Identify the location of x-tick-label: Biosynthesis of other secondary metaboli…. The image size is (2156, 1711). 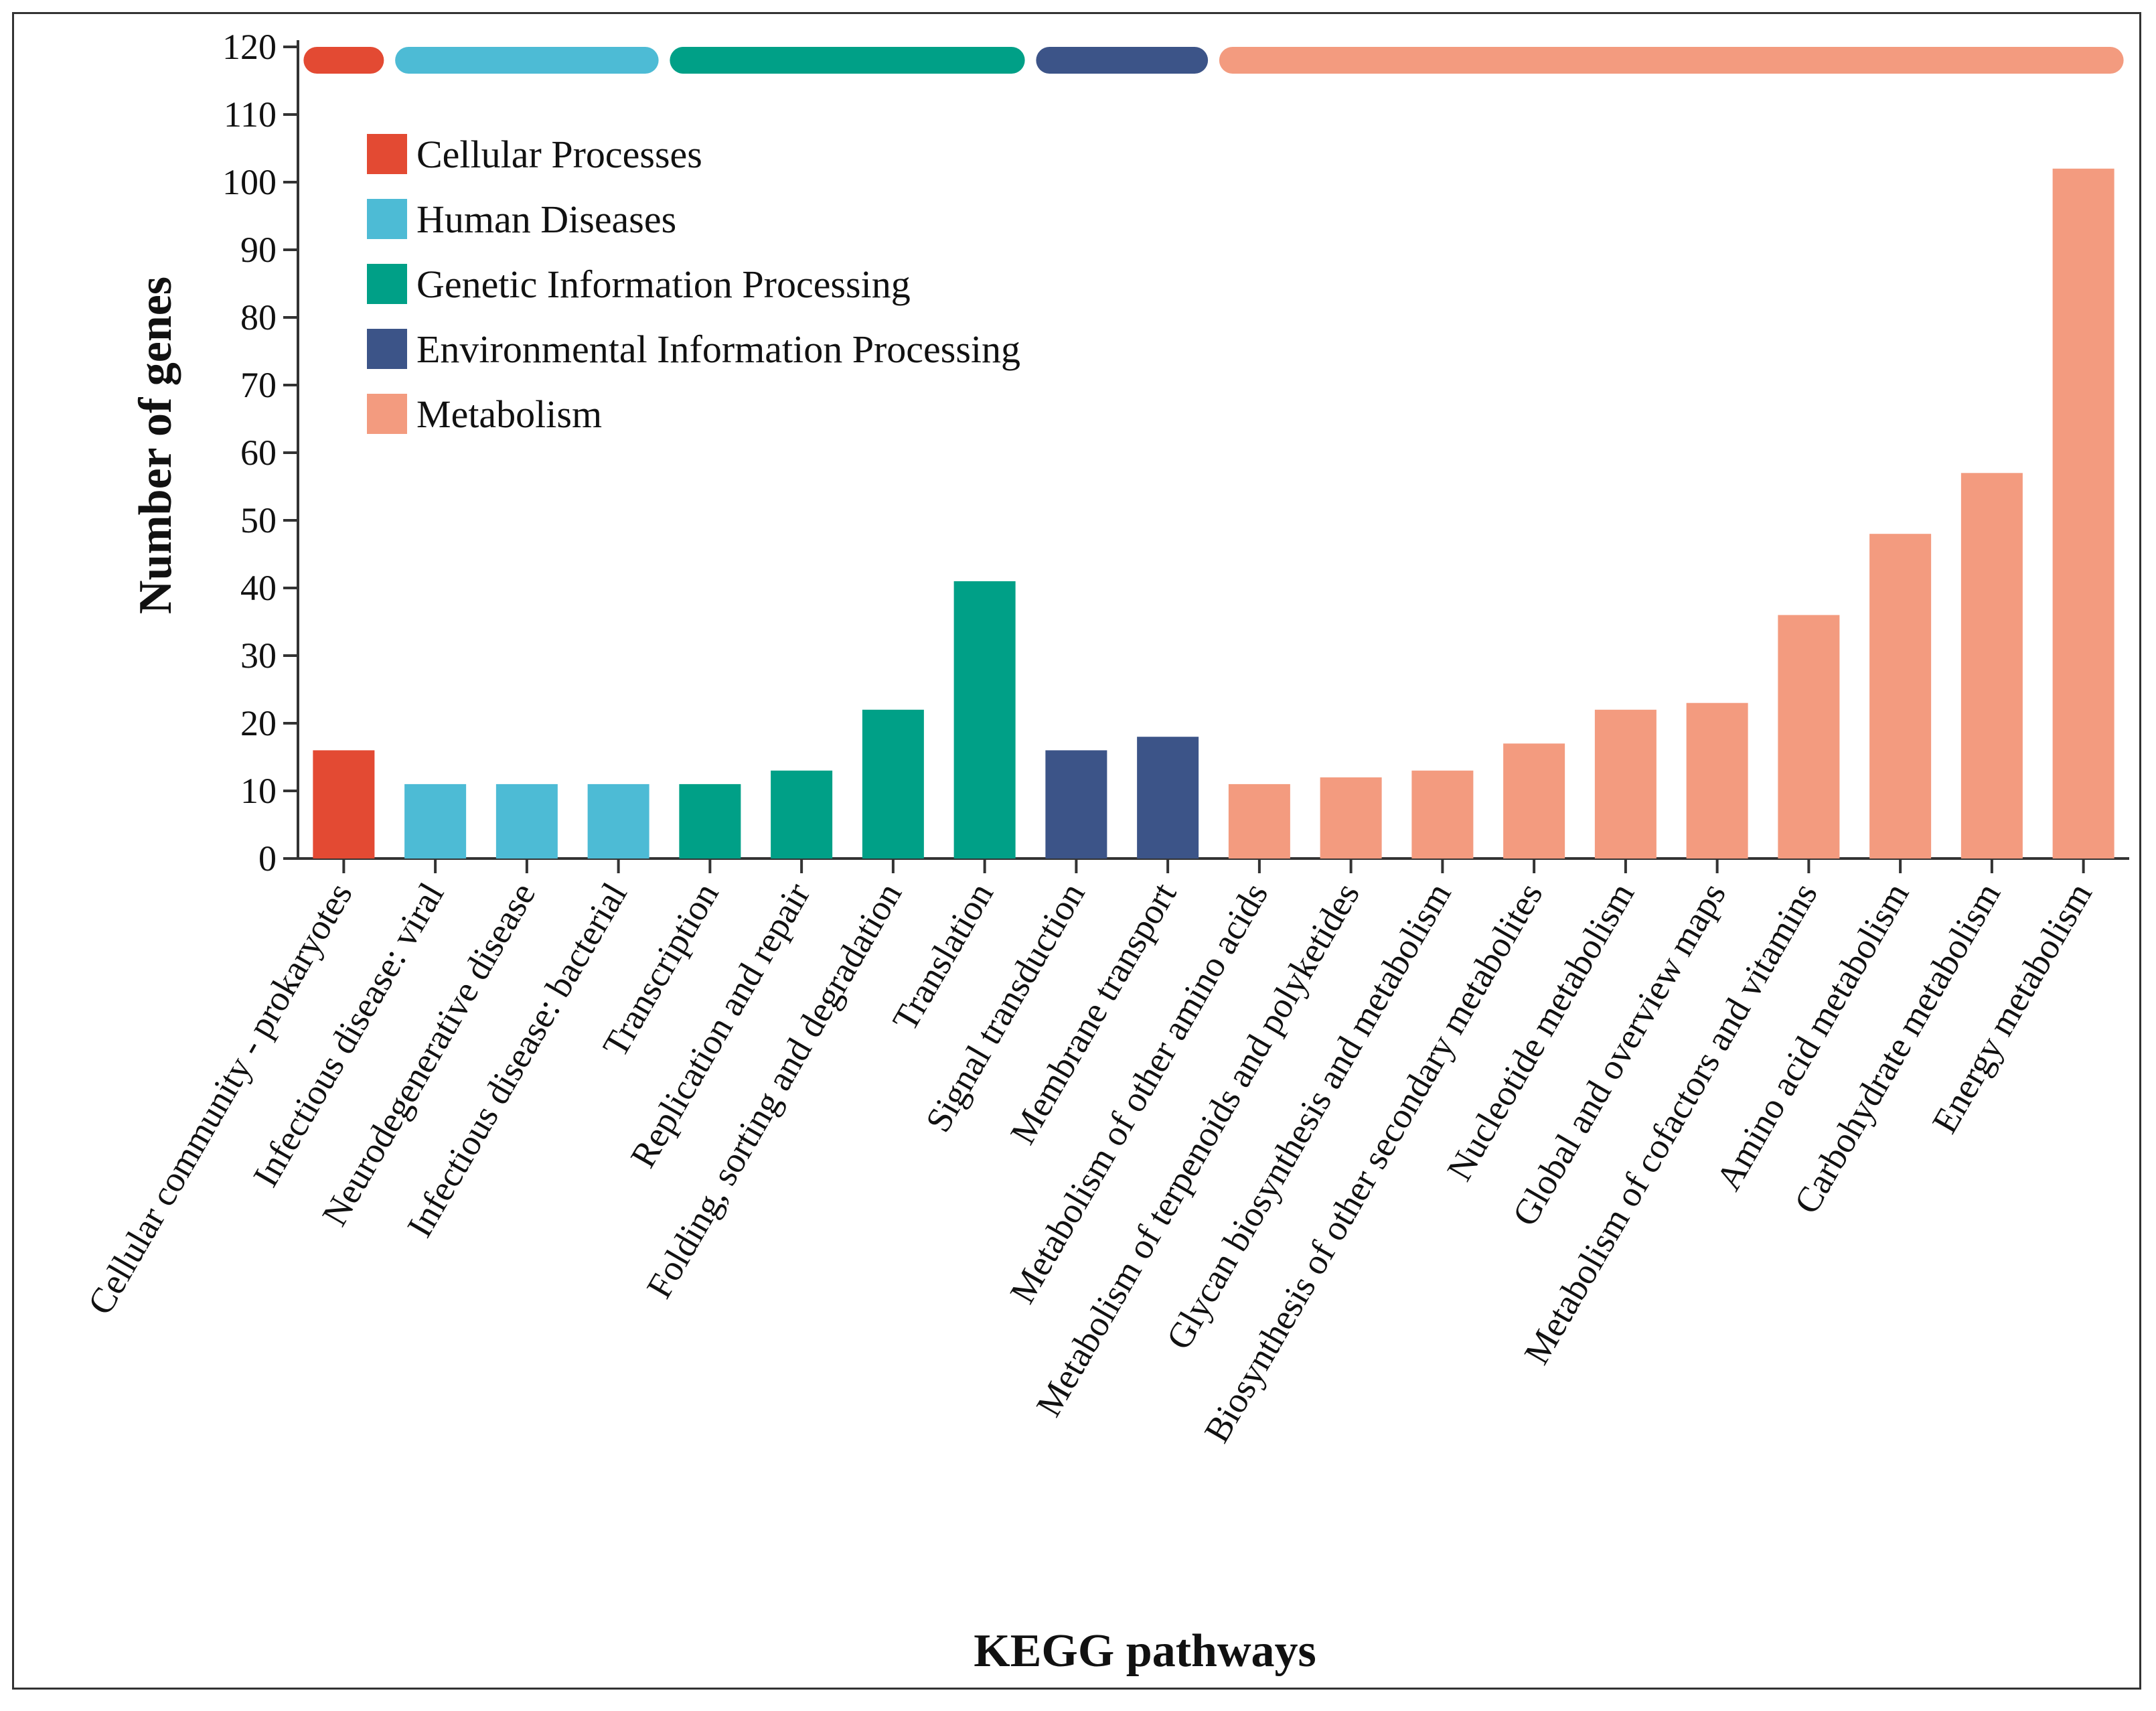
(1374, 1163).